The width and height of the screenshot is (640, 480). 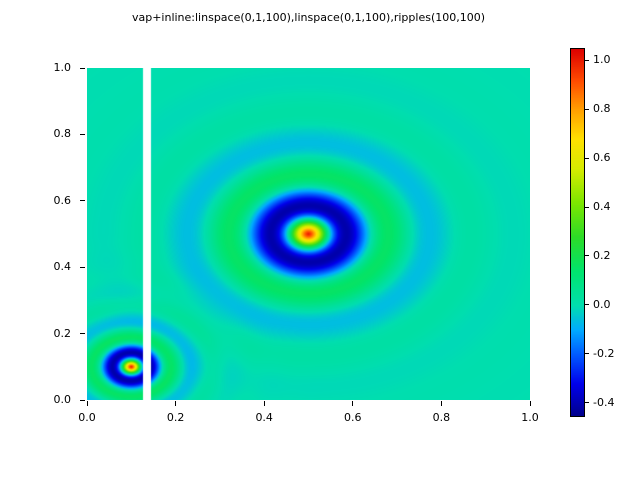 What do you see at coordinates (604, 402) in the screenshot?
I see `colorbar-tick-label: -0.4` at bounding box center [604, 402].